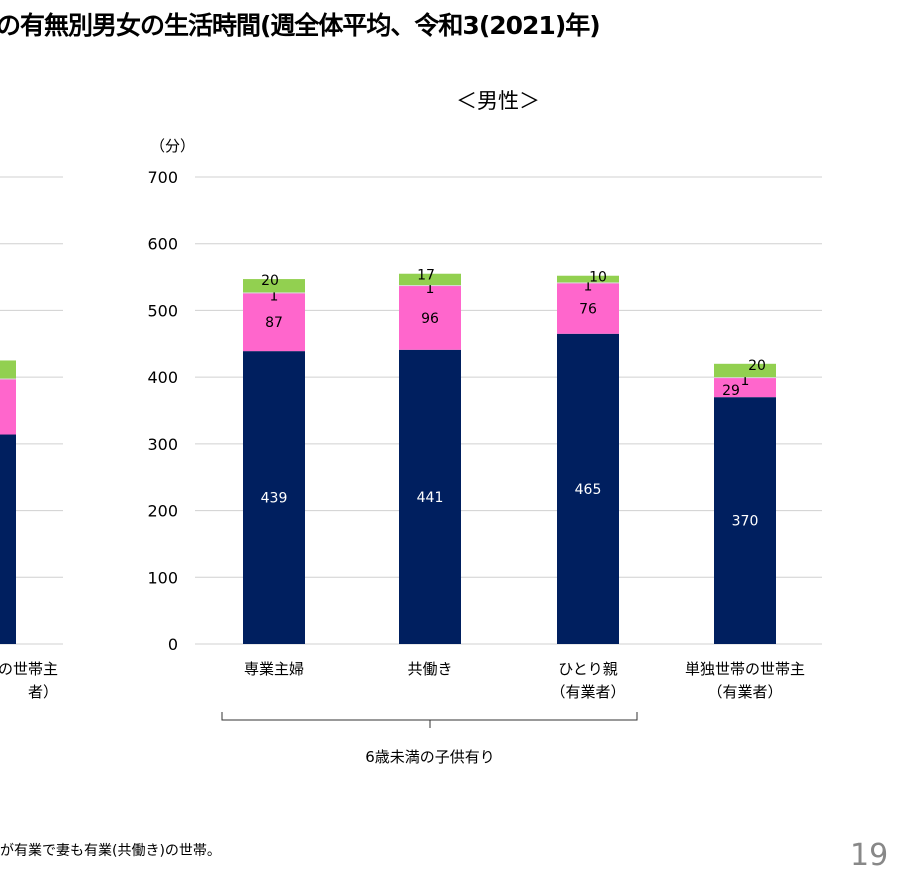 The width and height of the screenshot is (920, 873). What do you see at coordinates (300, 25) in the screenshot?
I see `page-title: の有無別男女の生活時間(週全体平均、令和3(2021)年)` at bounding box center [300, 25].